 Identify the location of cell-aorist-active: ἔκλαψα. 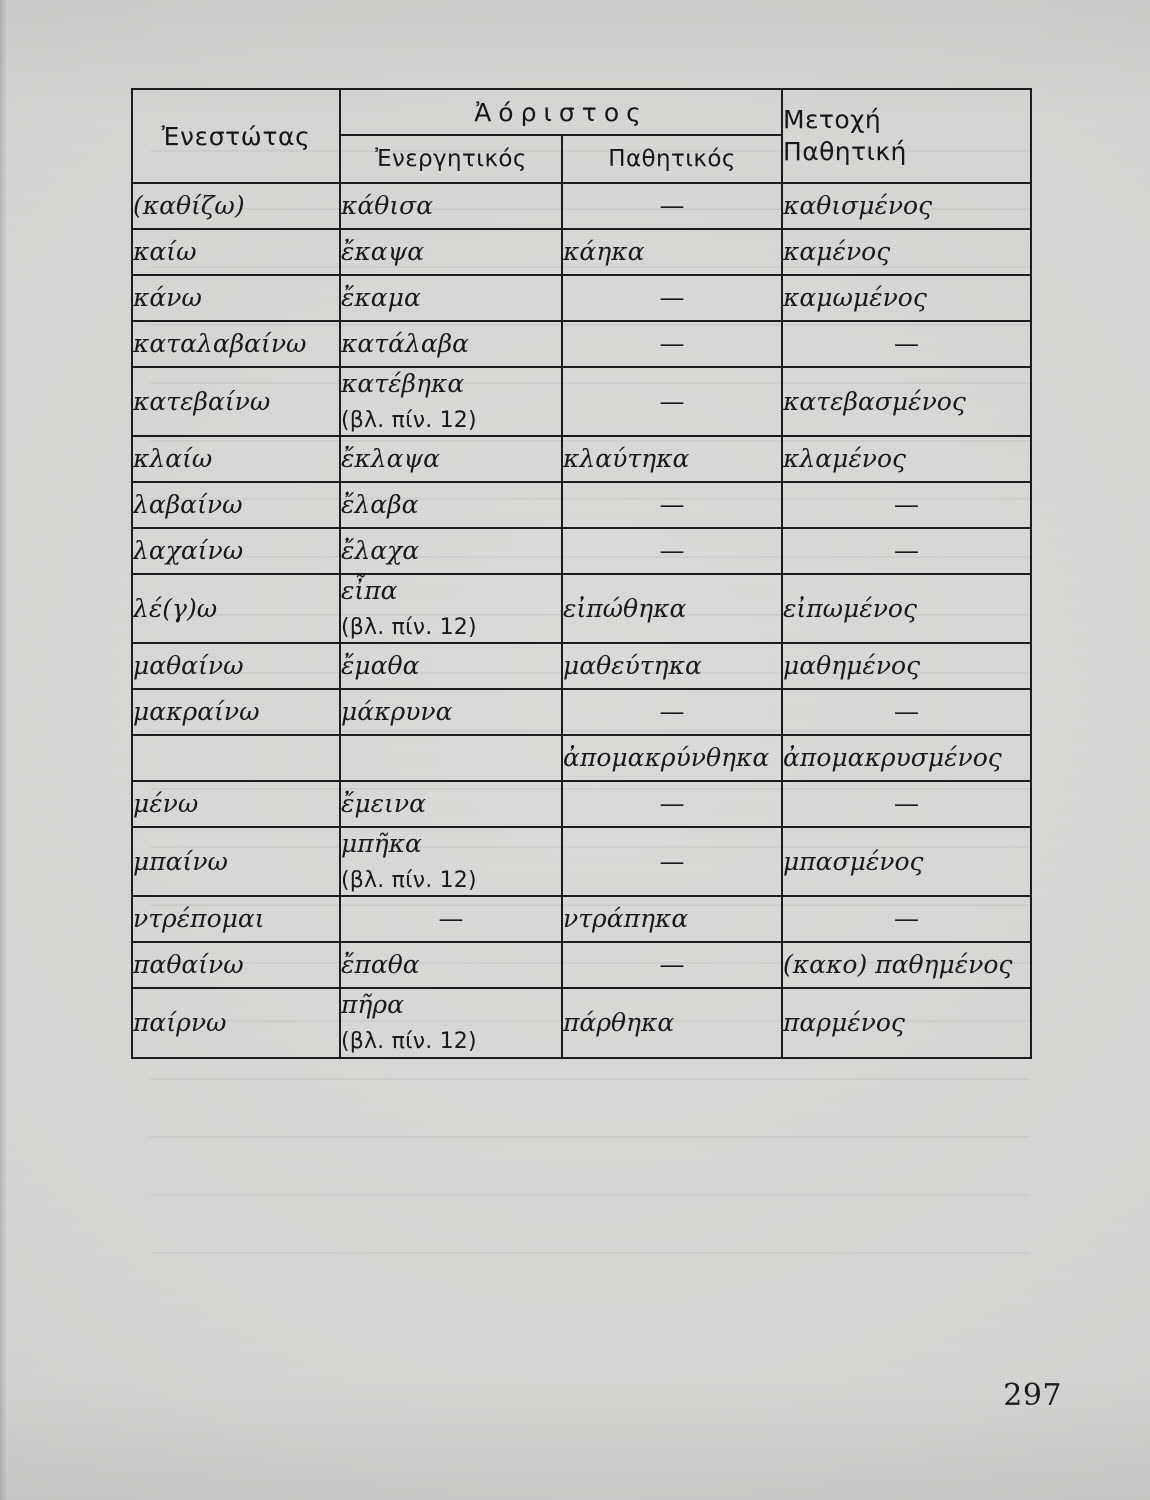
(451, 459).